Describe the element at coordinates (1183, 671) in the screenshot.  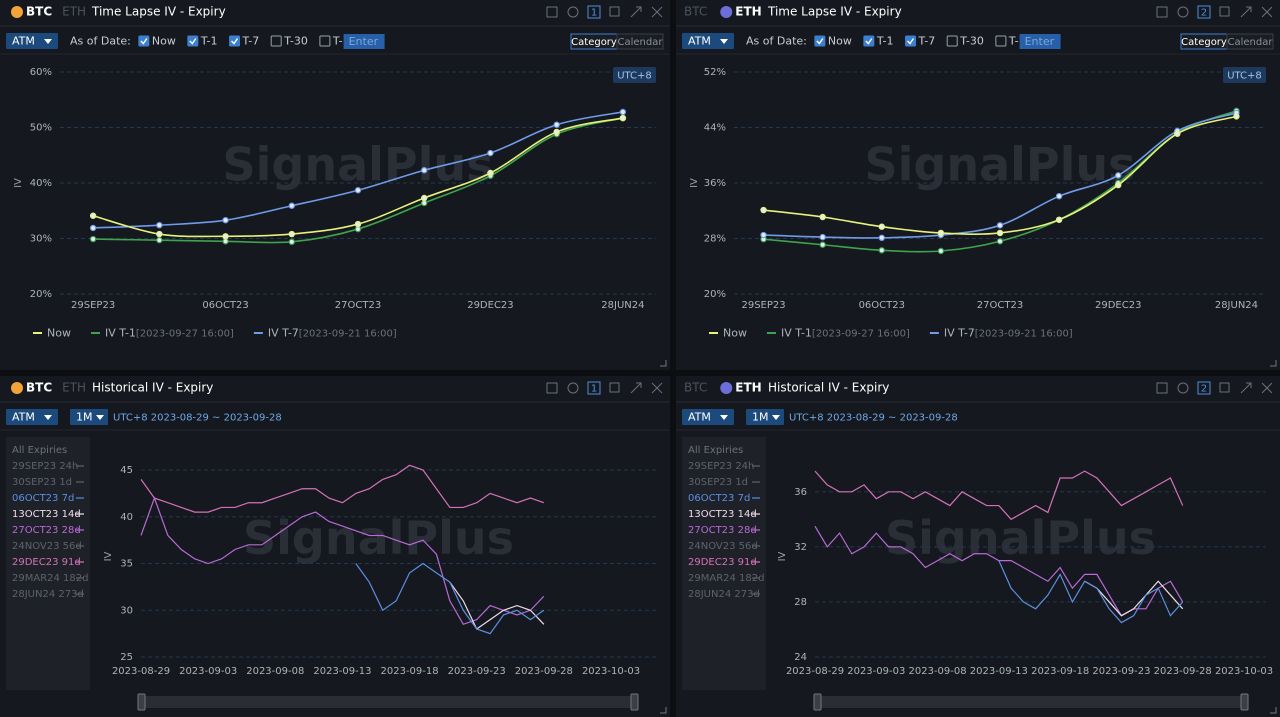
I see `x-tick-label: 2023-09-28` at that location.